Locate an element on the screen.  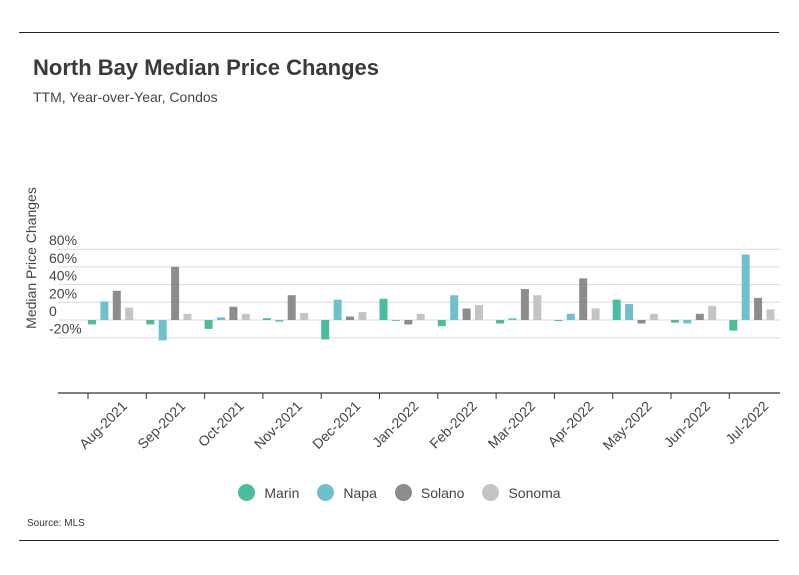
chart-title: North Bay Median Price Changes is located at coordinates (206, 67).